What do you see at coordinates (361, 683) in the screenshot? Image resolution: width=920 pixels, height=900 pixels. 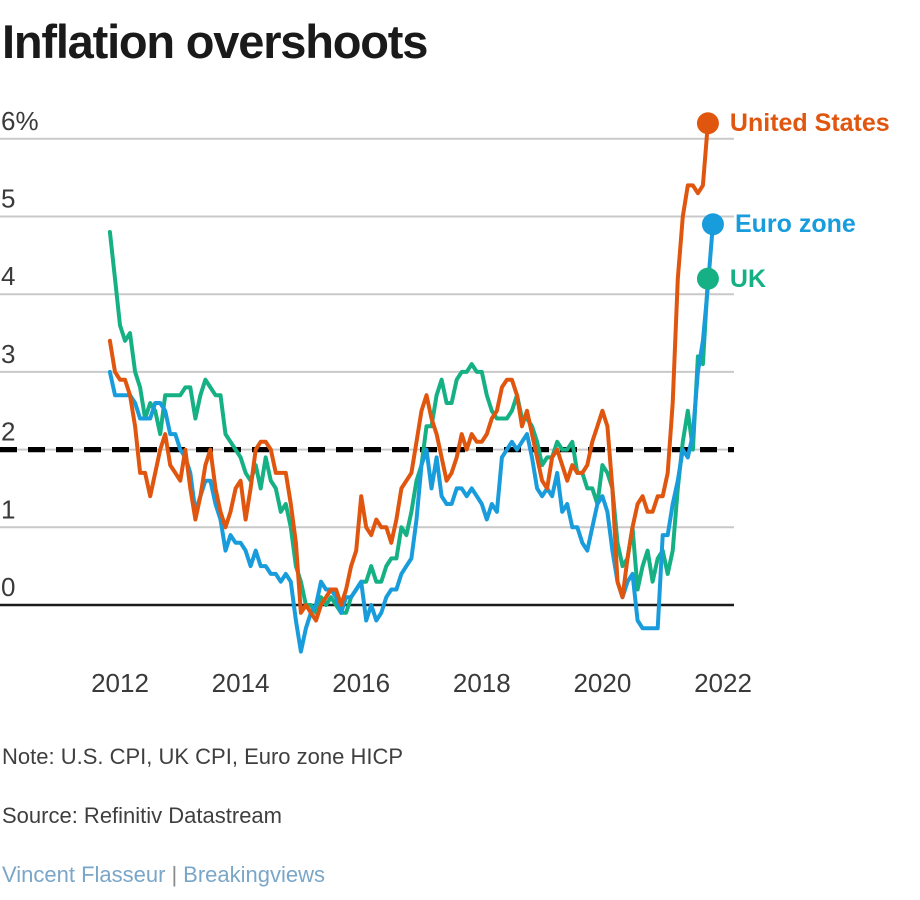 I see `x-tick-label-2016: 2016` at bounding box center [361, 683].